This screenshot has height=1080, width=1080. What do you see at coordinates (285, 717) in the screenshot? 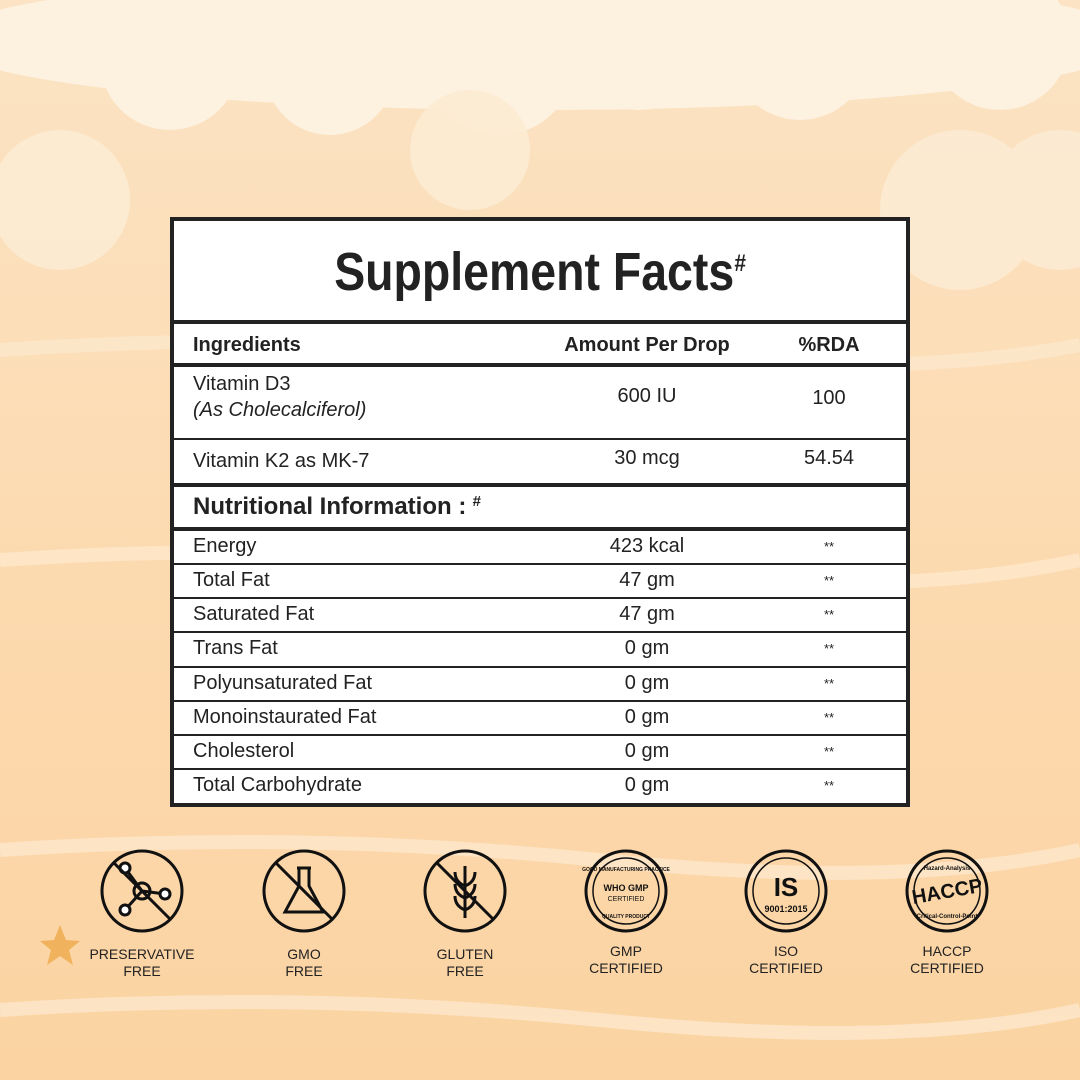
I see `cell: Monoinstaurated Fat` at bounding box center [285, 717].